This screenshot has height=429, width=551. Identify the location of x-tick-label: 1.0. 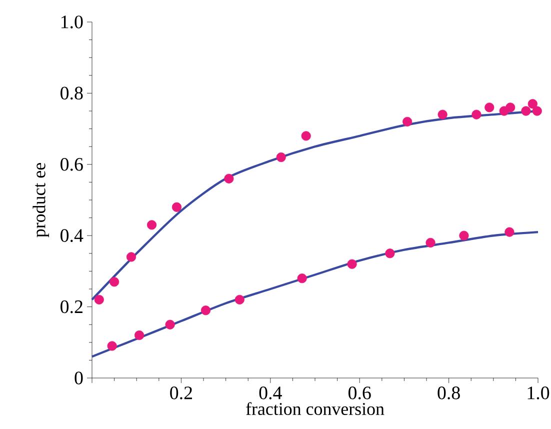
(539, 393).